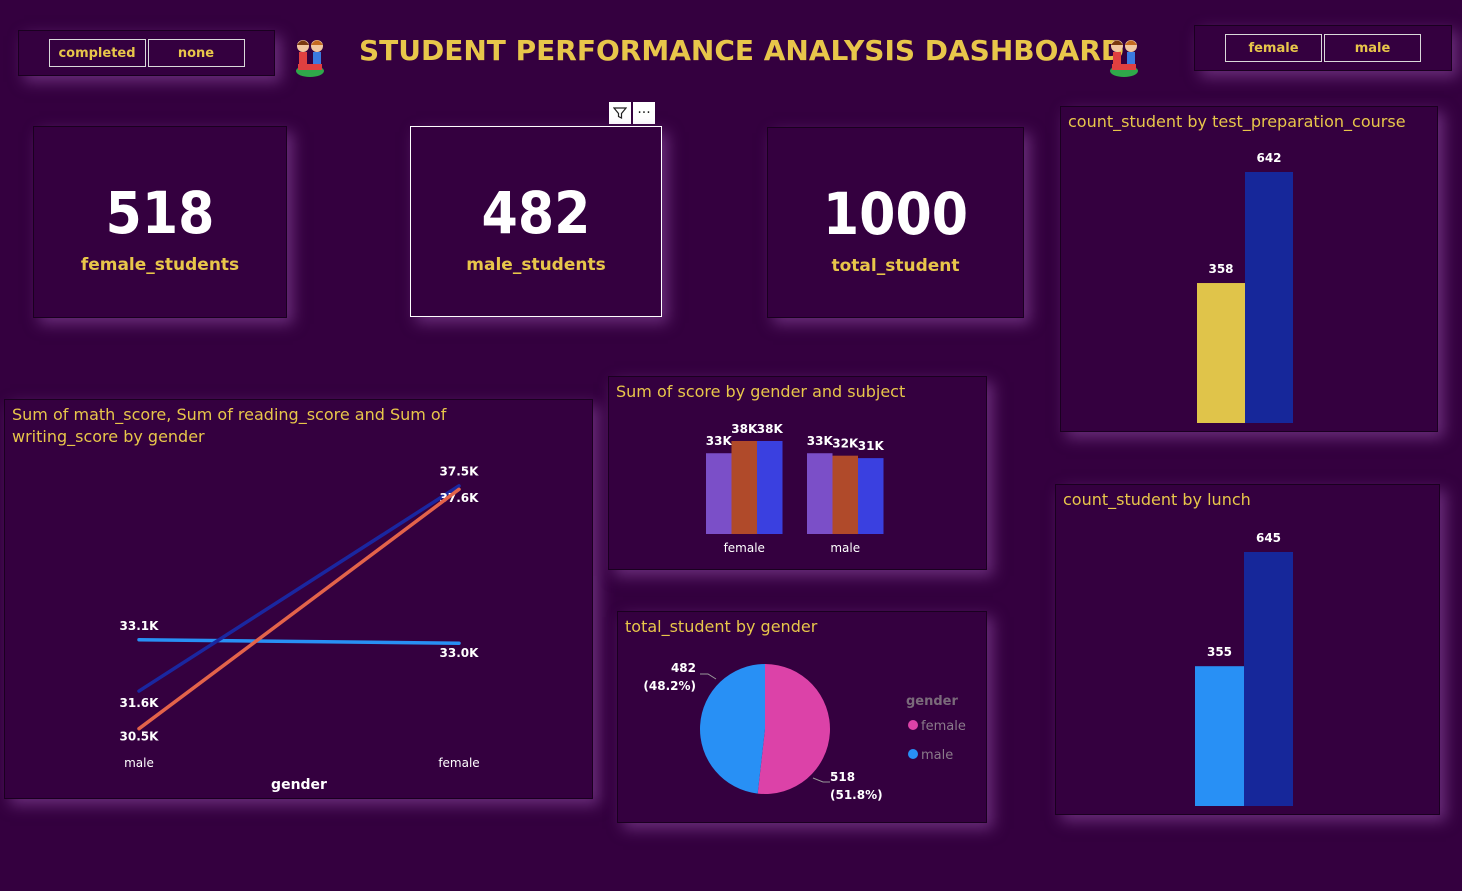 Image resolution: width=1462 pixels, height=891 pixels. What do you see at coordinates (160, 265) in the screenshot?
I see `card-label: female_students` at bounding box center [160, 265].